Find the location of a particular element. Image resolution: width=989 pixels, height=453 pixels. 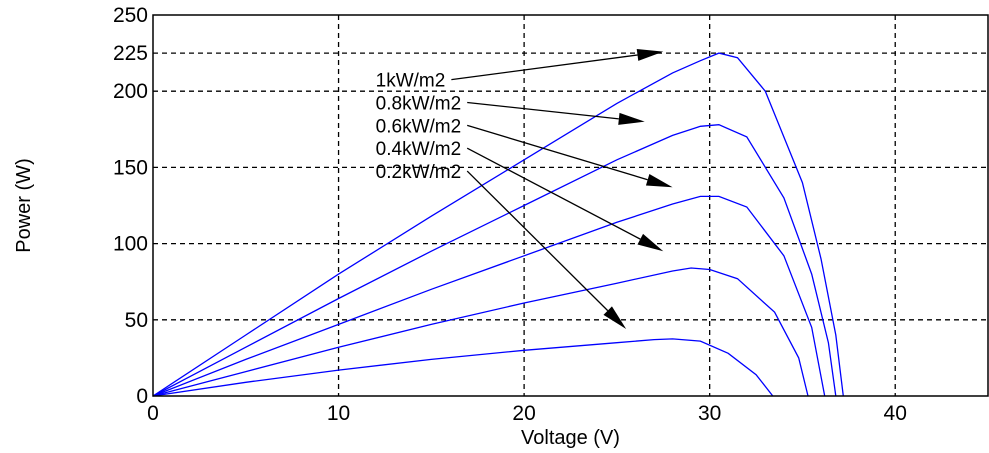

annotation-label: 0.2kW/m2 is located at coordinates (419, 172).